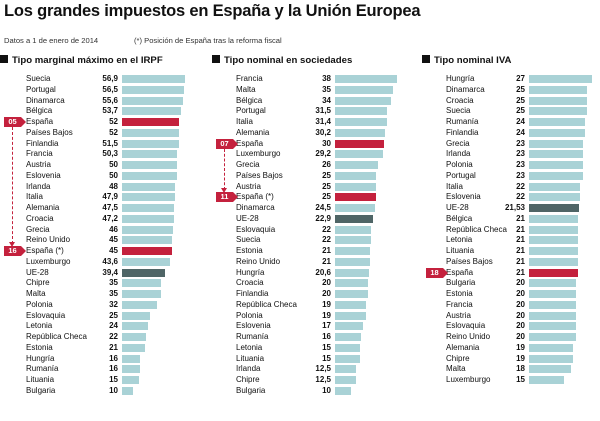 This screenshot has width=600, height=421. What do you see at coordinates (323, 121) in the screenshot?
I see `value-label: 31,4` at bounding box center [323, 121].